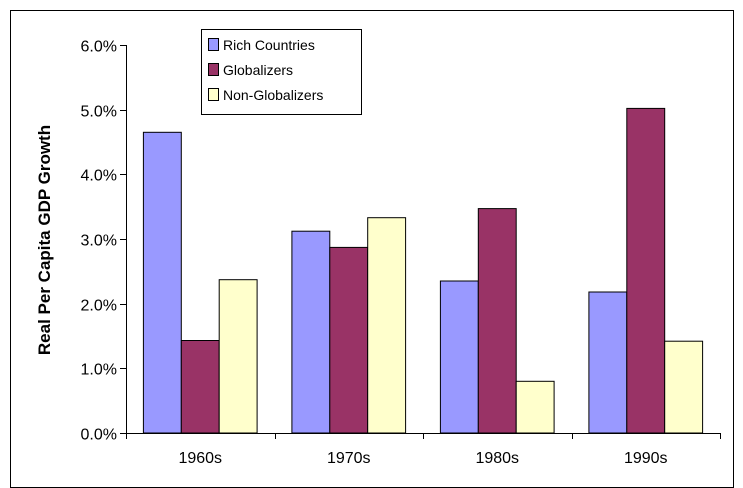 The height and width of the screenshot is (488, 743). What do you see at coordinates (99, 112) in the screenshot?
I see `y-tick-label: 5.0%` at bounding box center [99, 112].